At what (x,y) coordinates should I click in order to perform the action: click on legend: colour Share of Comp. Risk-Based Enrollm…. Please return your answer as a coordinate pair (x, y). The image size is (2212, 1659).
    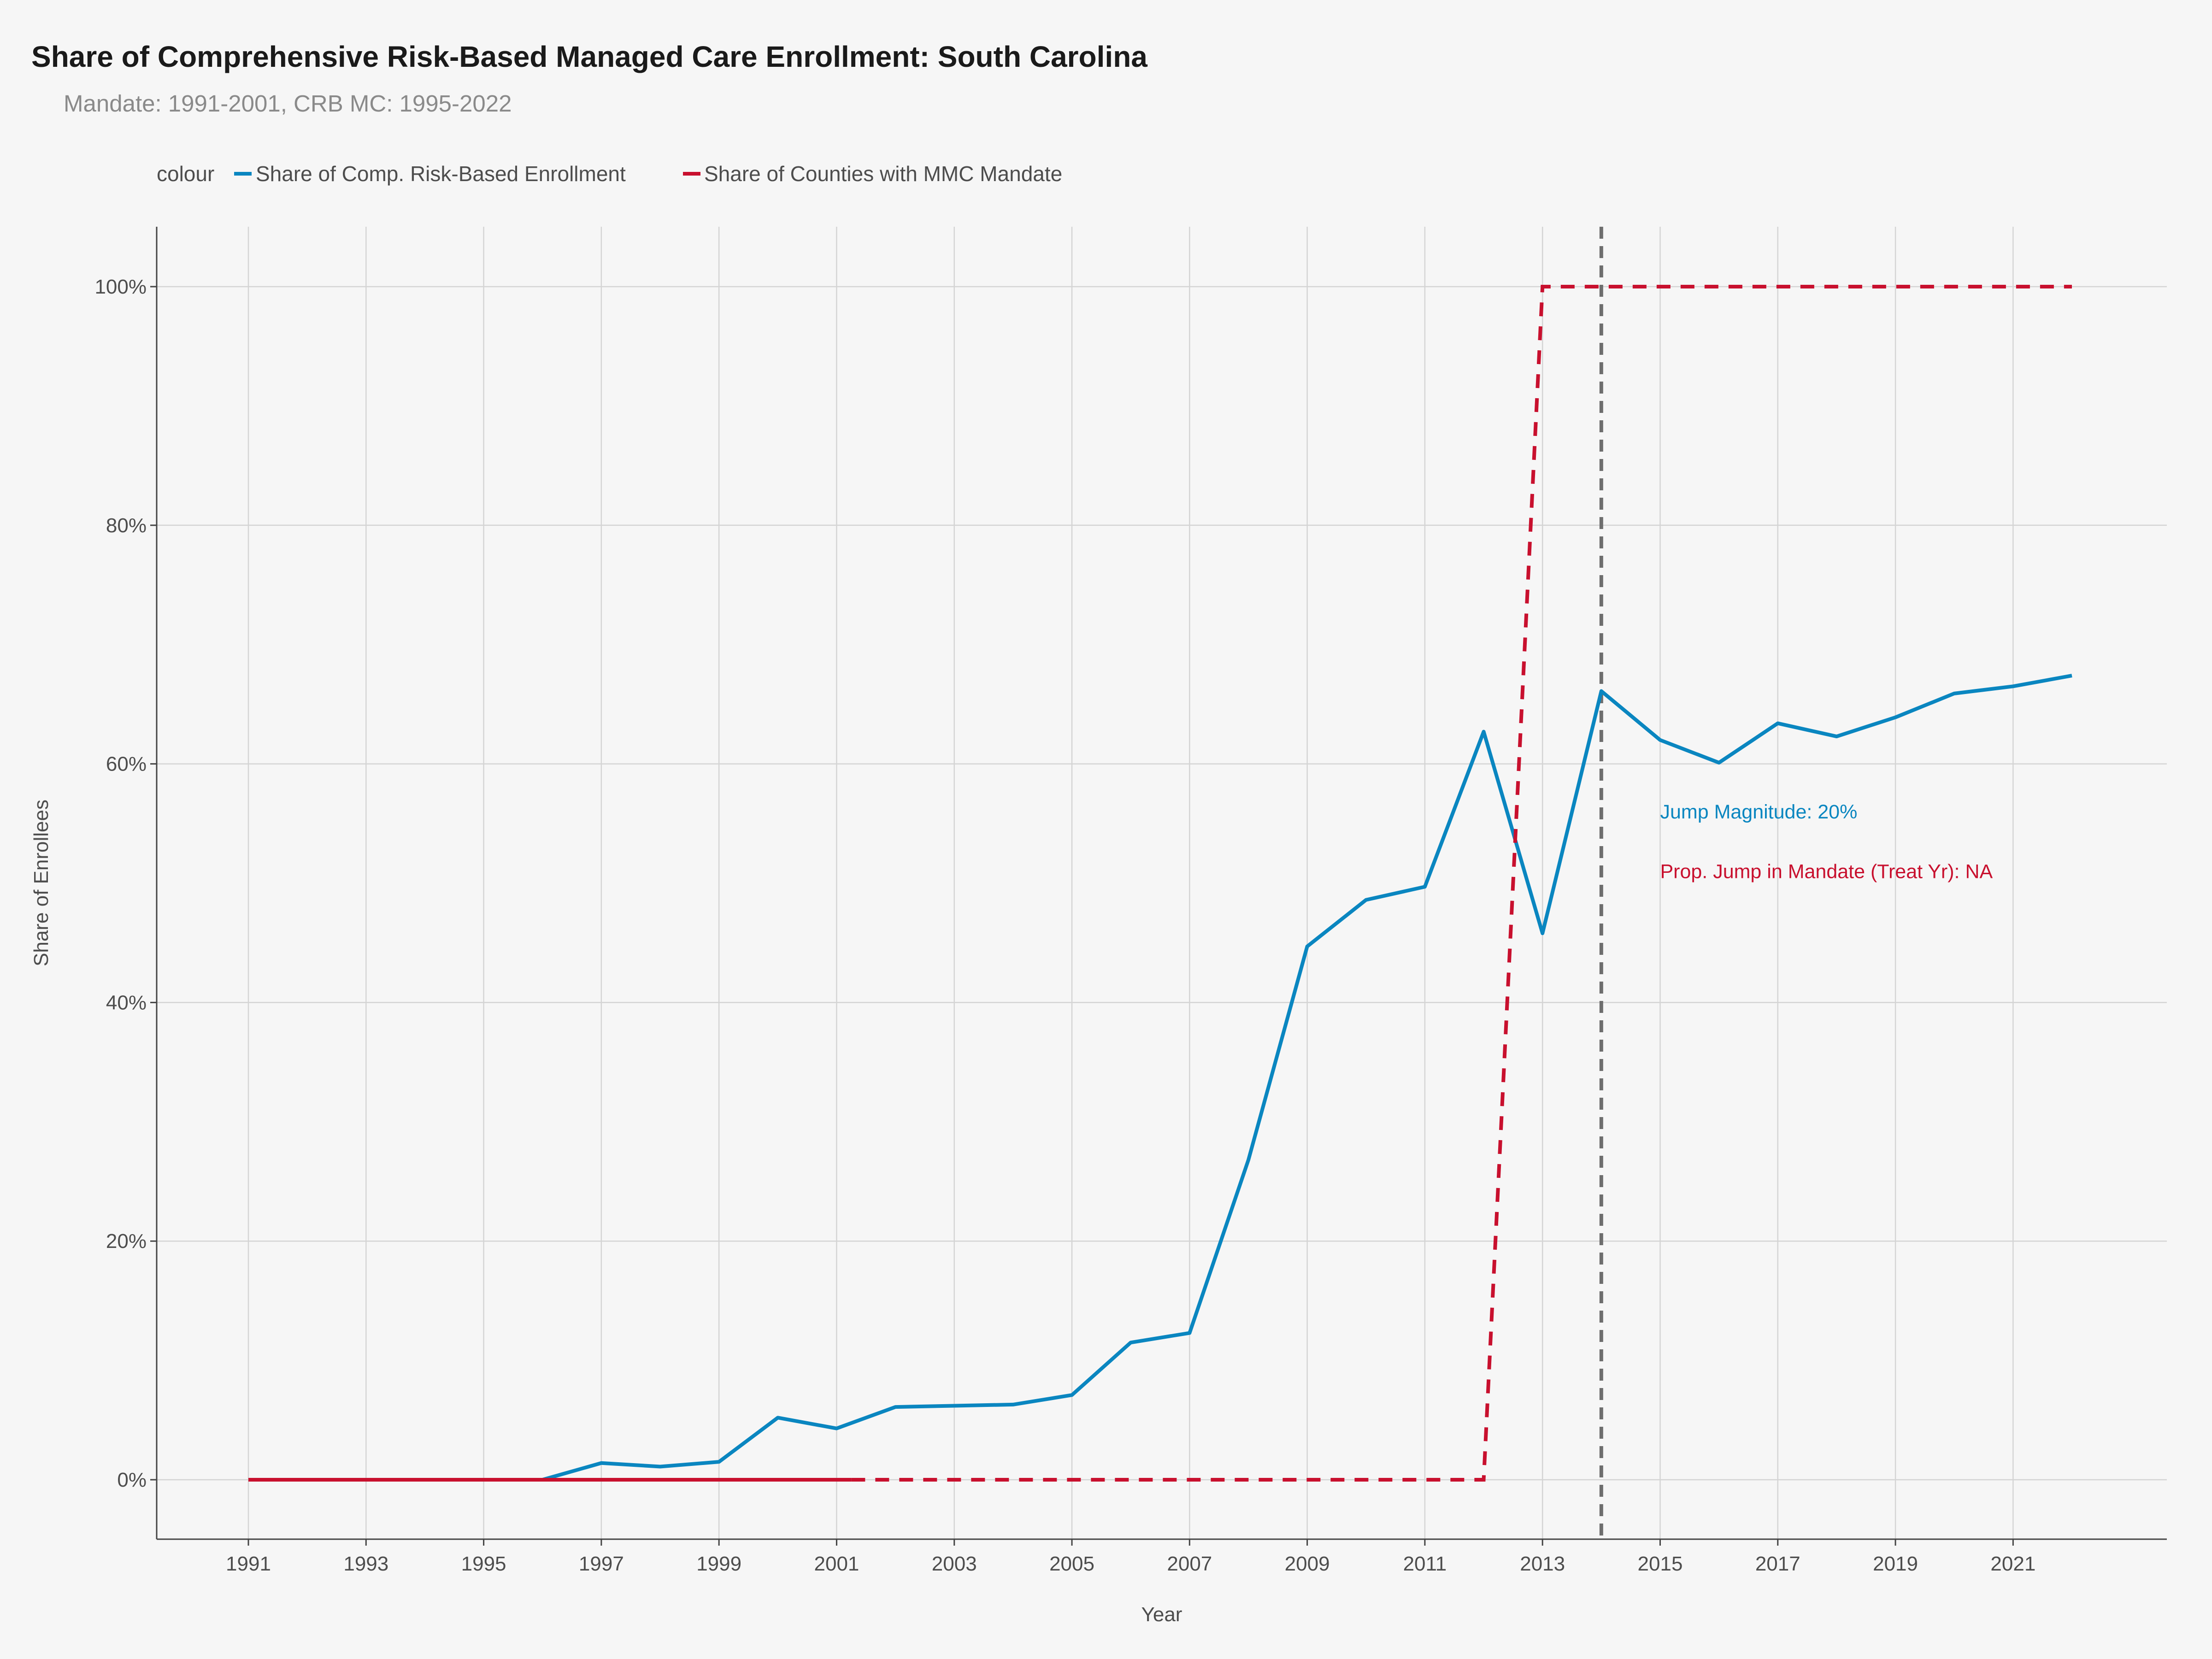
    Looking at the image, I should click on (609, 174).